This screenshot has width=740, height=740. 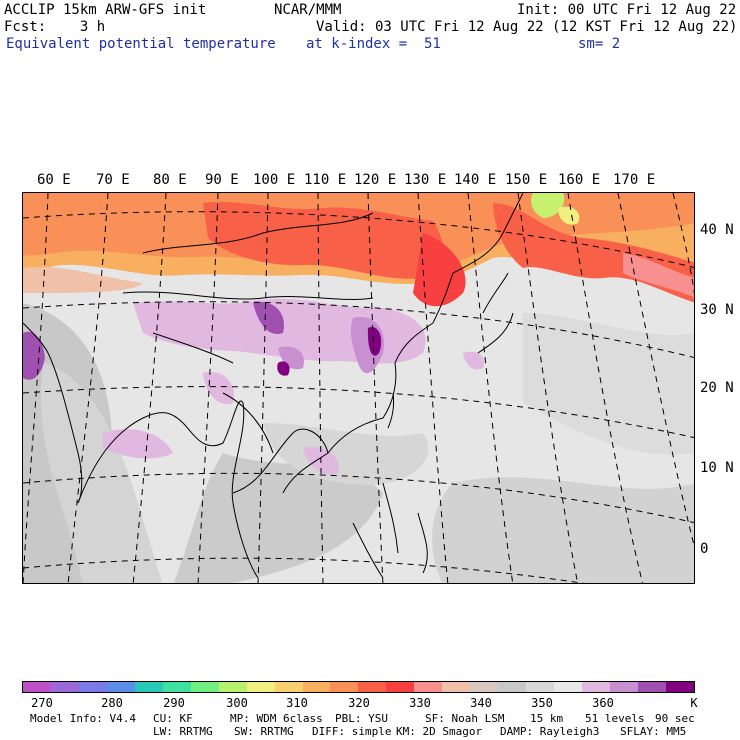 What do you see at coordinates (112, 703) in the screenshot?
I see `colorbar-tick: 280` at bounding box center [112, 703].